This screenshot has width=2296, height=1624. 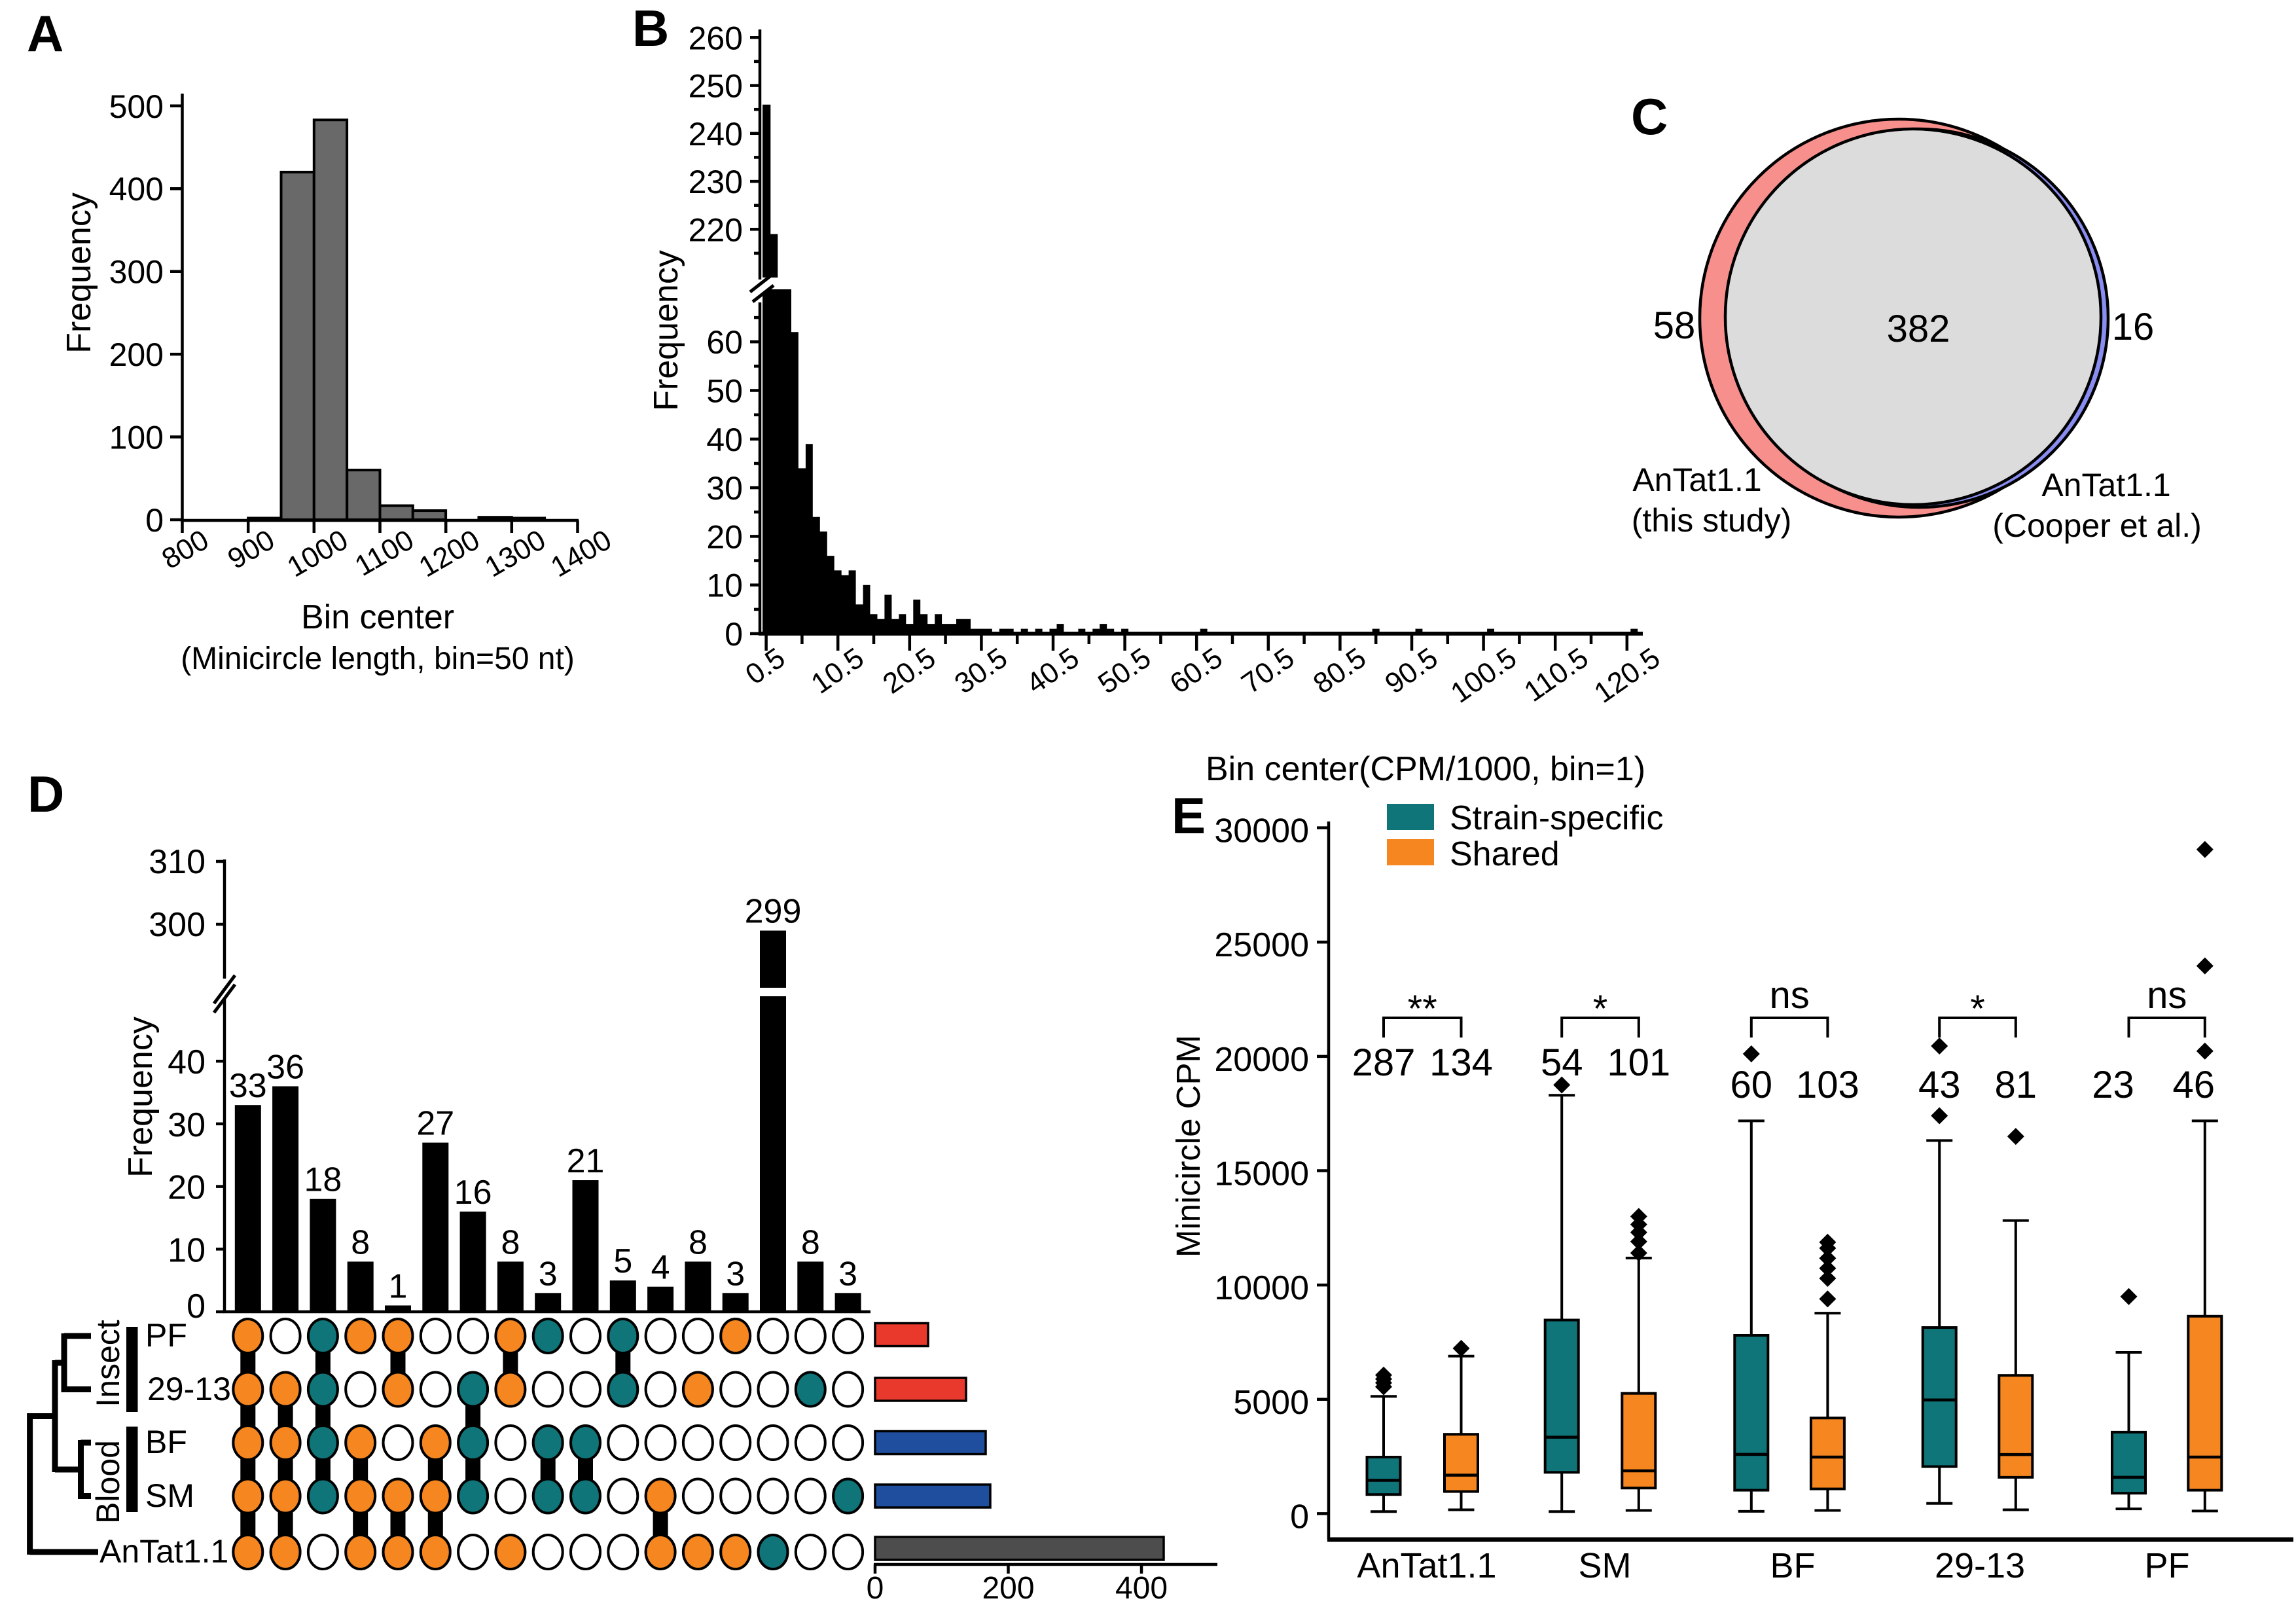 What do you see at coordinates (1674, 325) in the screenshot?
I see `svg-text: 58` at bounding box center [1674, 325].